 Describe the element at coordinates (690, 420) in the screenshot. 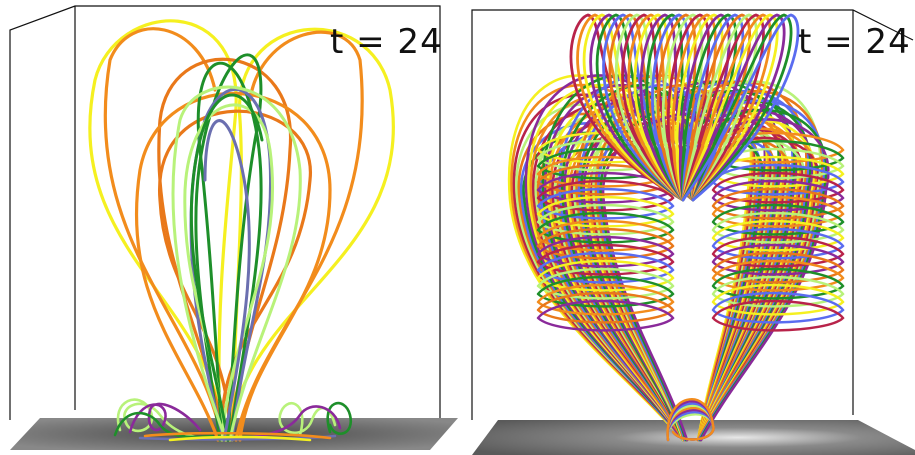

I see `footpoint-tangle-line` at that location.